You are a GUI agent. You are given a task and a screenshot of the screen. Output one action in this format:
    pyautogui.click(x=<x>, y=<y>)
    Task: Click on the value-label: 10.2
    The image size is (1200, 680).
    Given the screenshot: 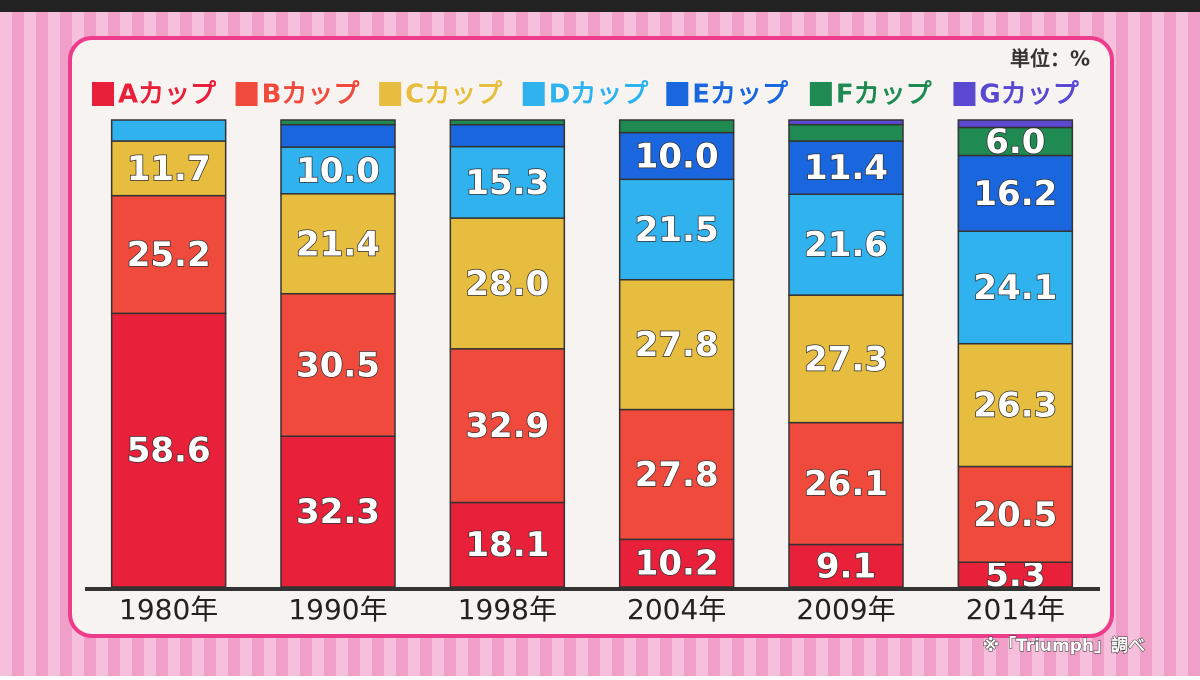 What is the action you would take?
    pyautogui.click(x=677, y=564)
    